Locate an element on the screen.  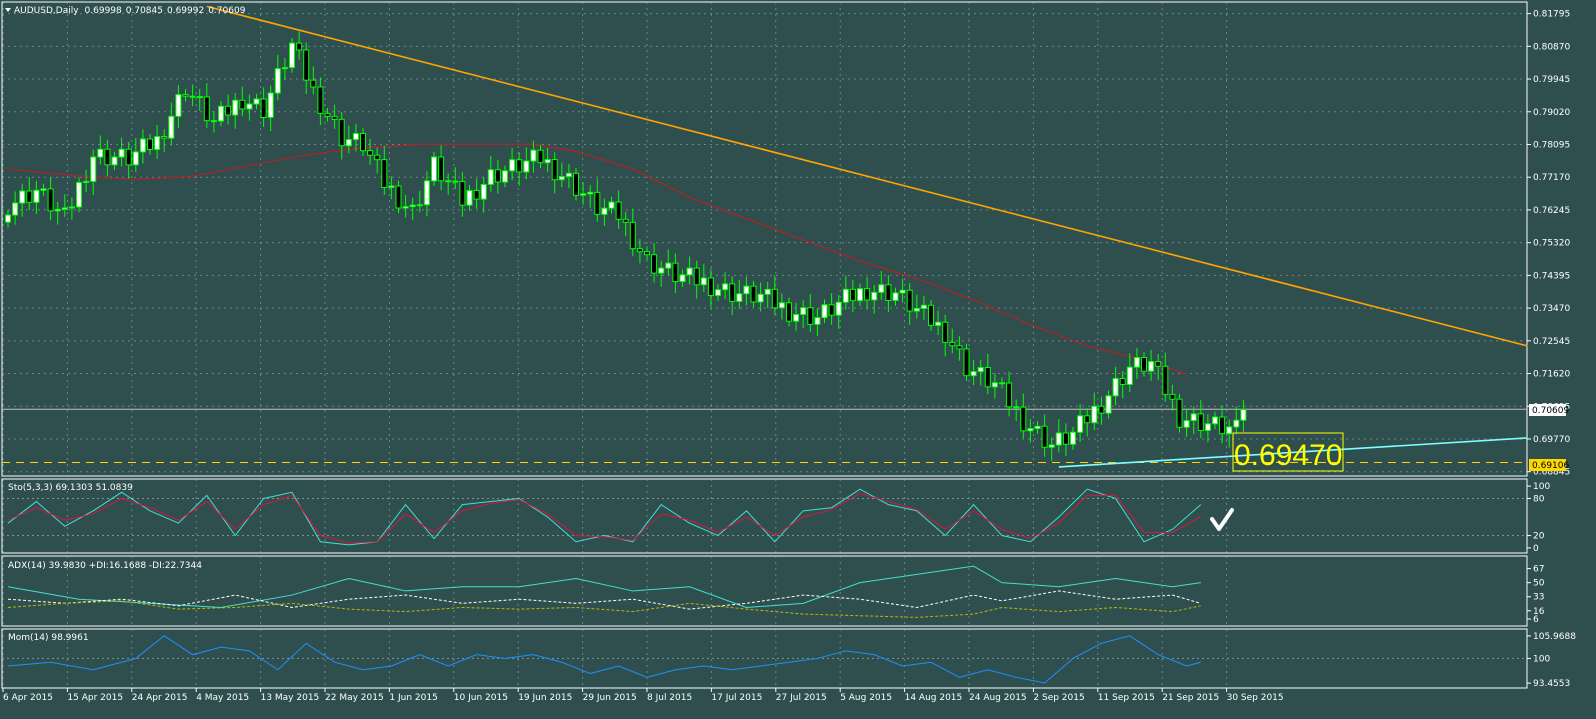
x-tick-label: 24 Aug 2015 is located at coordinates (998, 698).